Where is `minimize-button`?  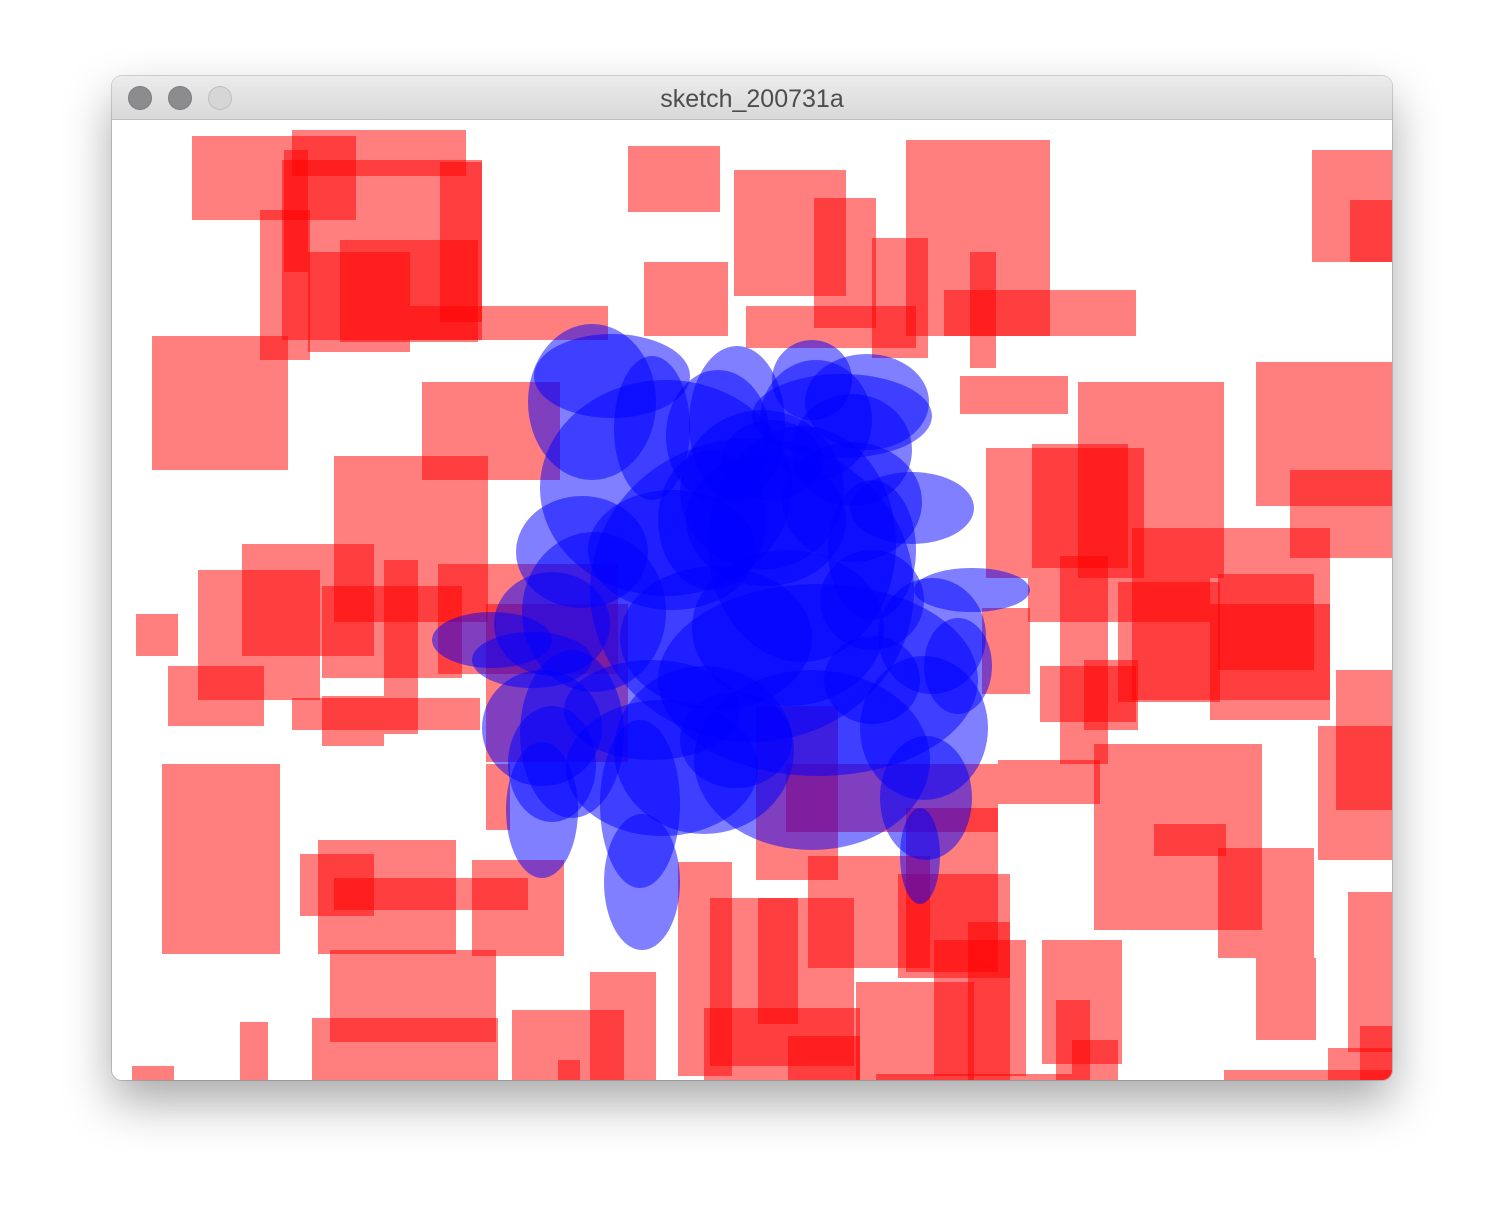
minimize-button is located at coordinates (180, 98).